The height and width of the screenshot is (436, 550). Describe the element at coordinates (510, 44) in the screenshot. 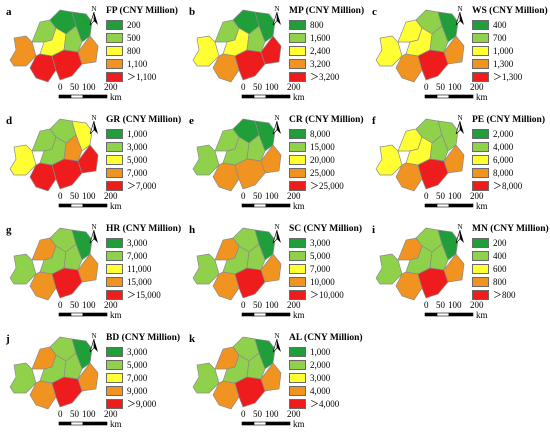

I see `map-legend: WS (CNY Million) 400 700 1,000 1,300 ＞1,300` at that location.